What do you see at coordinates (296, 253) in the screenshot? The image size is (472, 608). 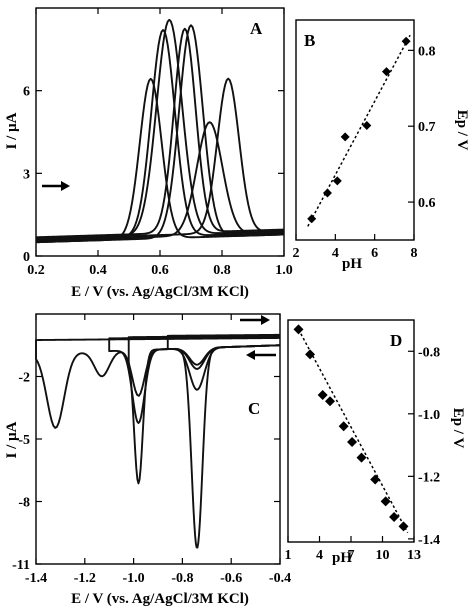 I see `panel-b-xtick-label: 2` at bounding box center [296, 253].